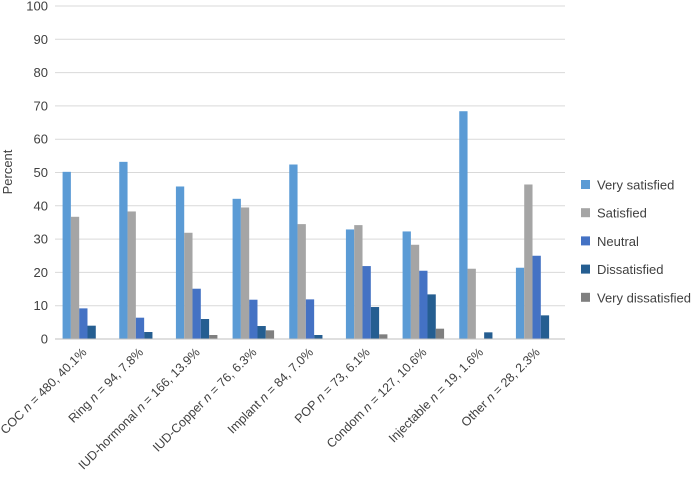 The image size is (700, 483). What do you see at coordinates (158, 390) in the screenshot?
I see `category-n: = 166,` at bounding box center [158, 390].